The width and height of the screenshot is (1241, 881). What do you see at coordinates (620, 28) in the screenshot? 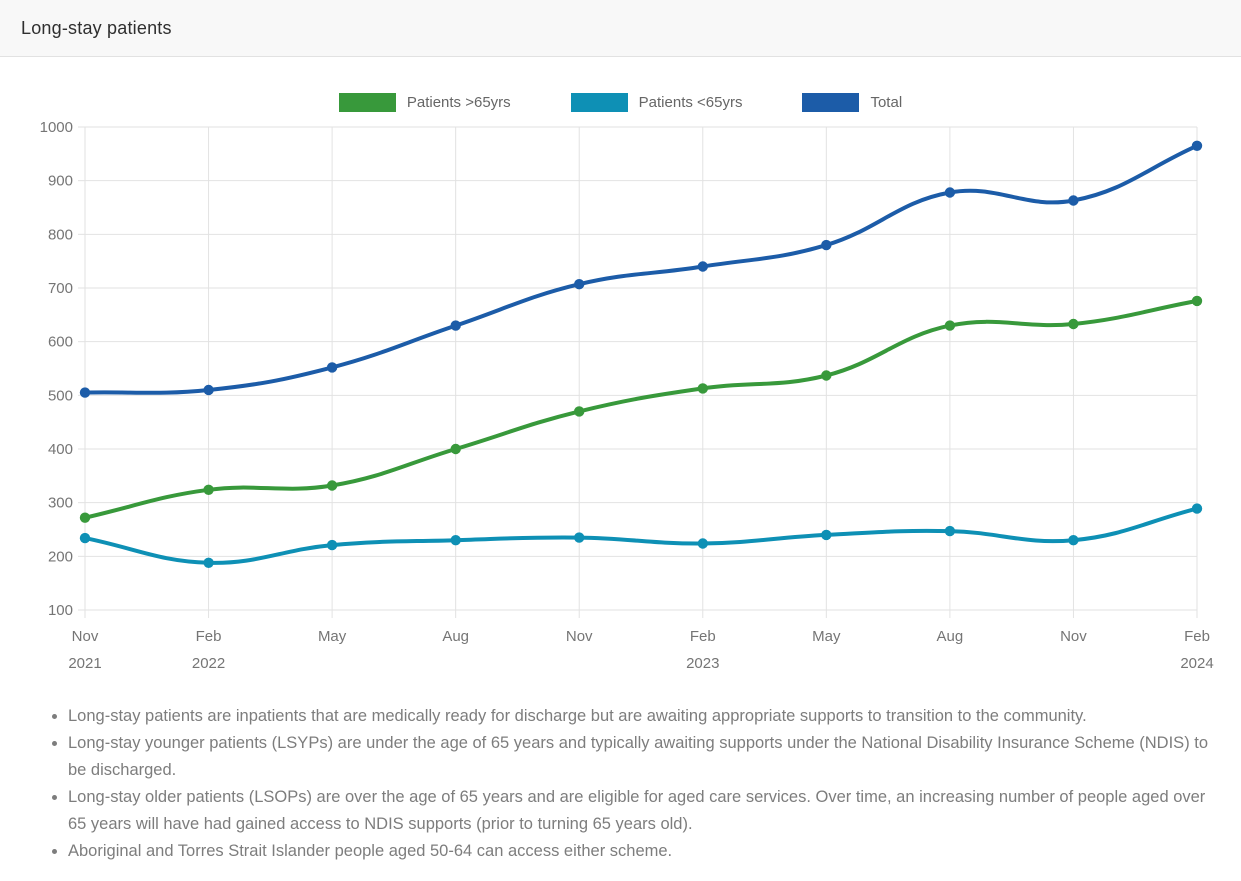
I see `panel-header: Long-stay patients` at bounding box center [620, 28].